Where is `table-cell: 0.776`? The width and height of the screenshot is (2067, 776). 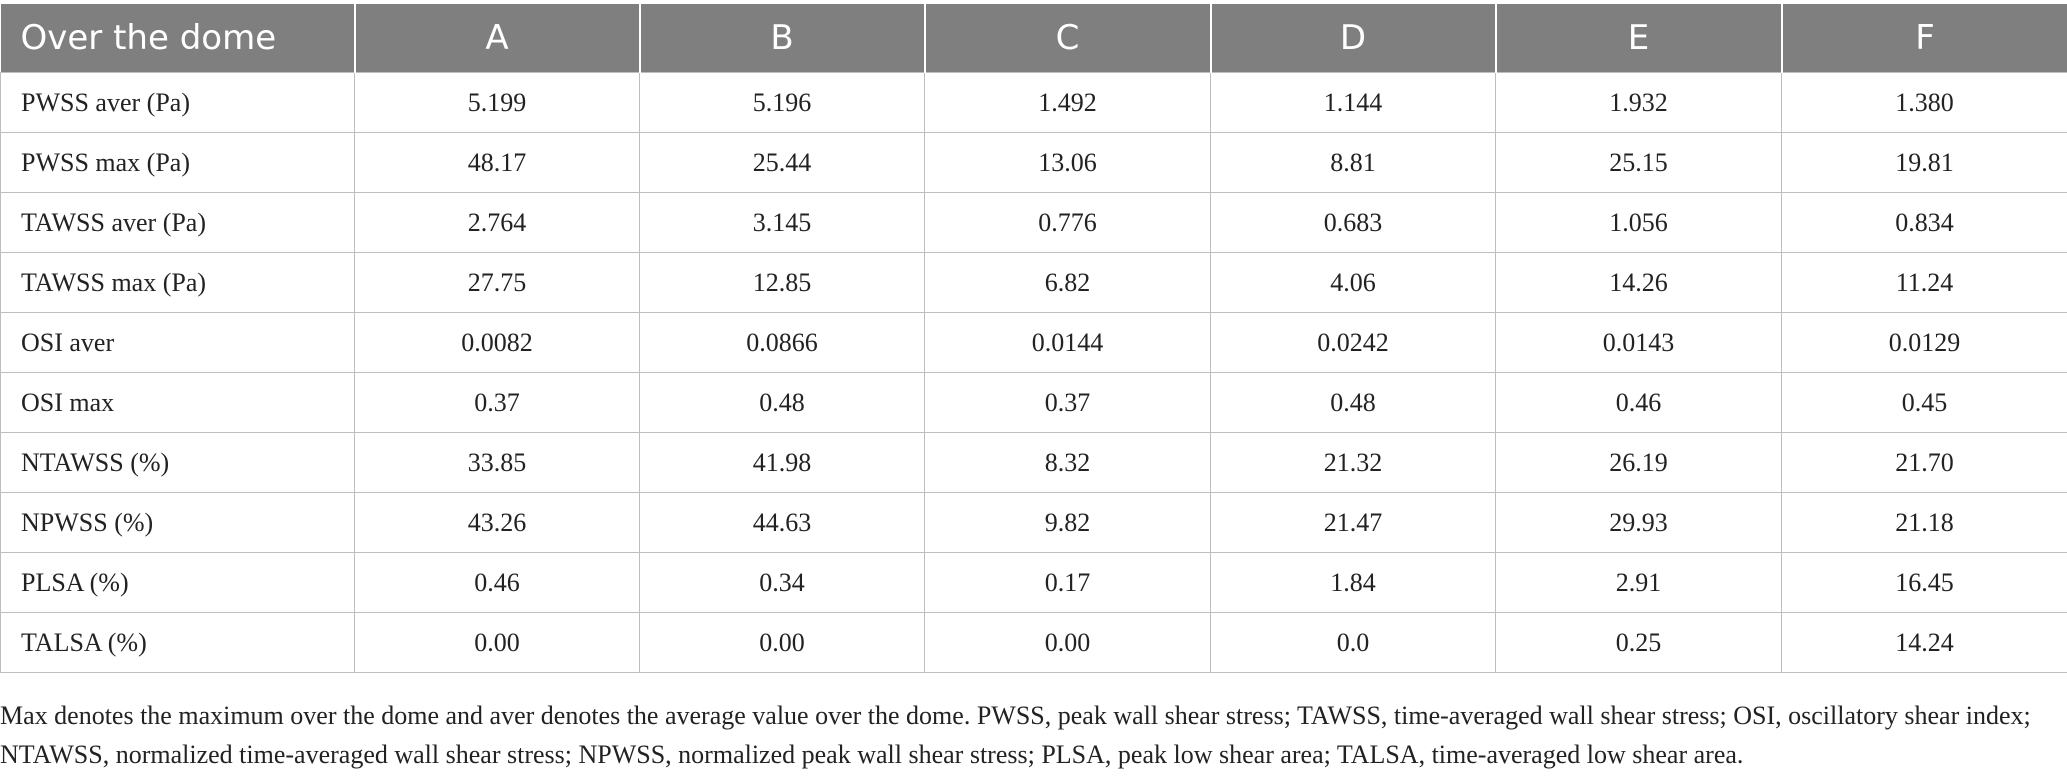 table-cell: 0.776 is located at coordinates (1067, 222).